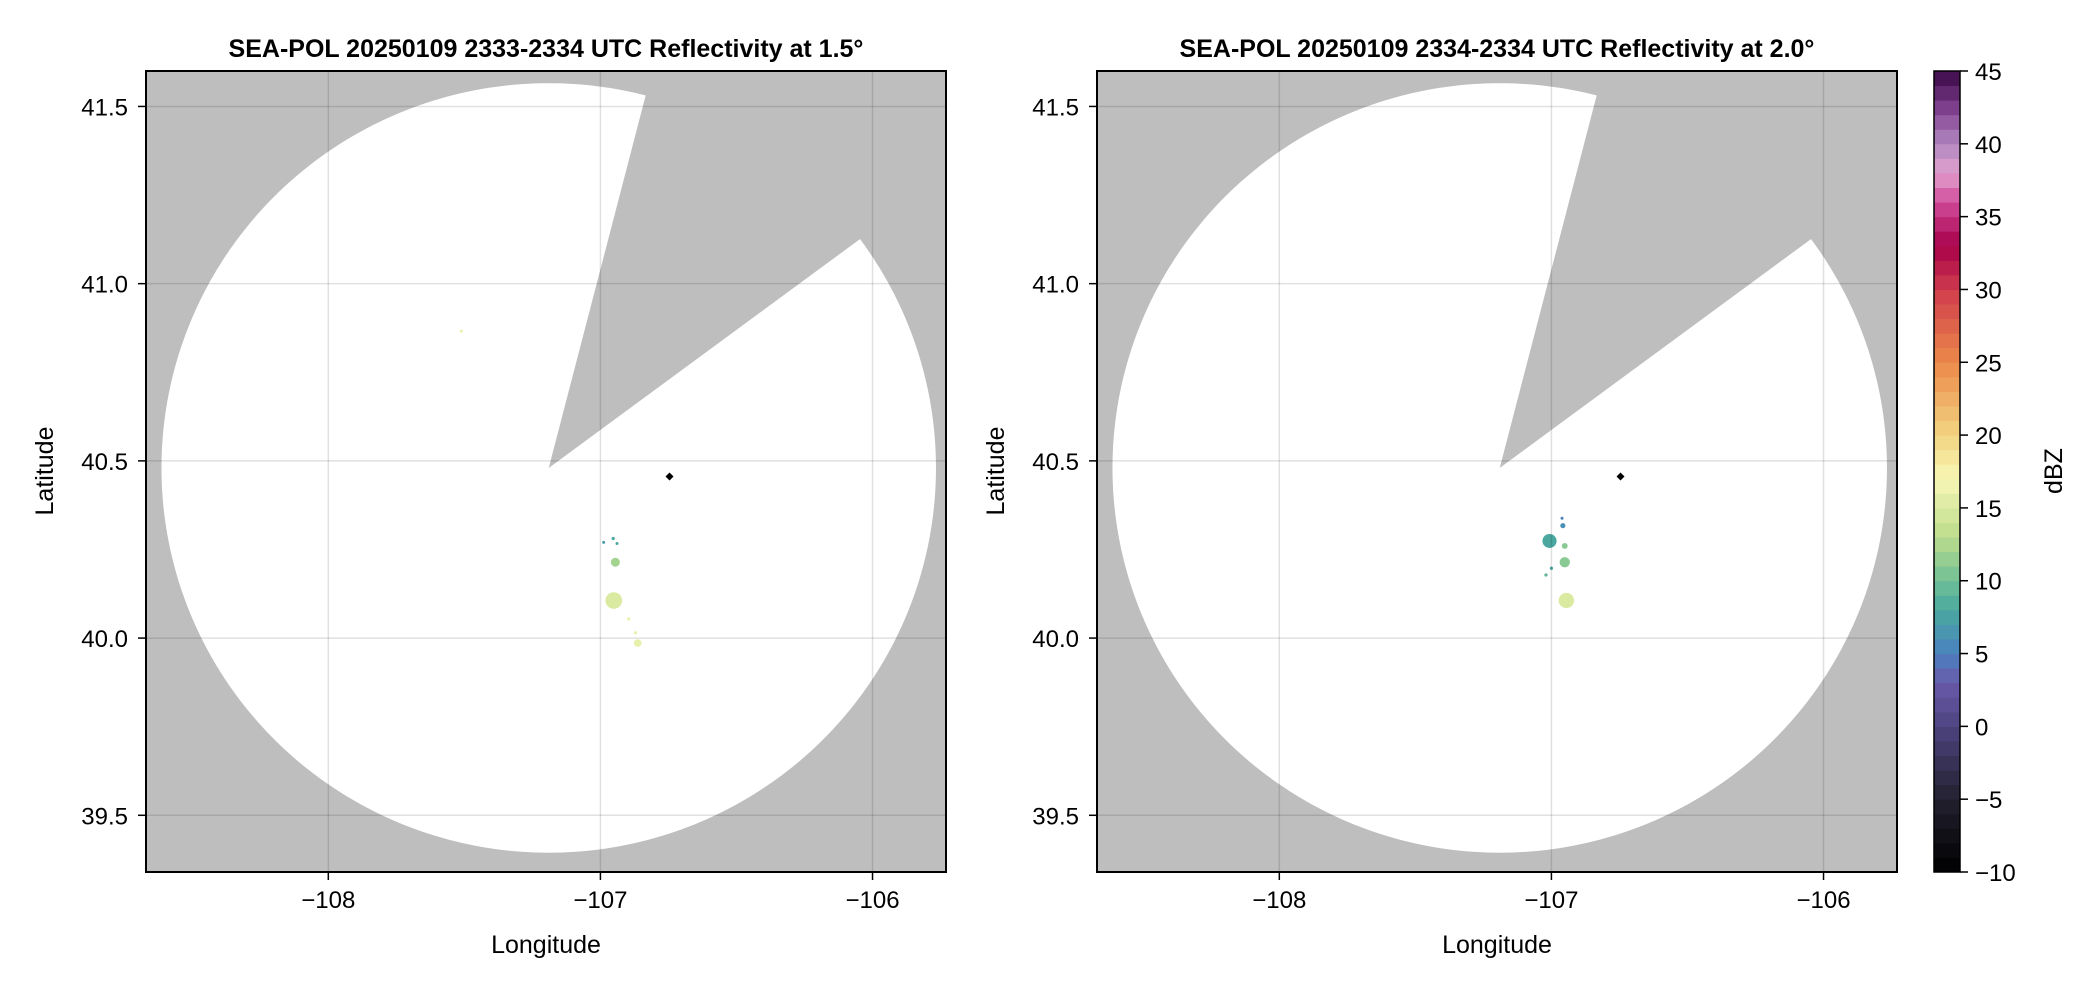 The width and height of the screenshot is (2096, 995). I want to click on colorbar-frame, so click(1947, 471).